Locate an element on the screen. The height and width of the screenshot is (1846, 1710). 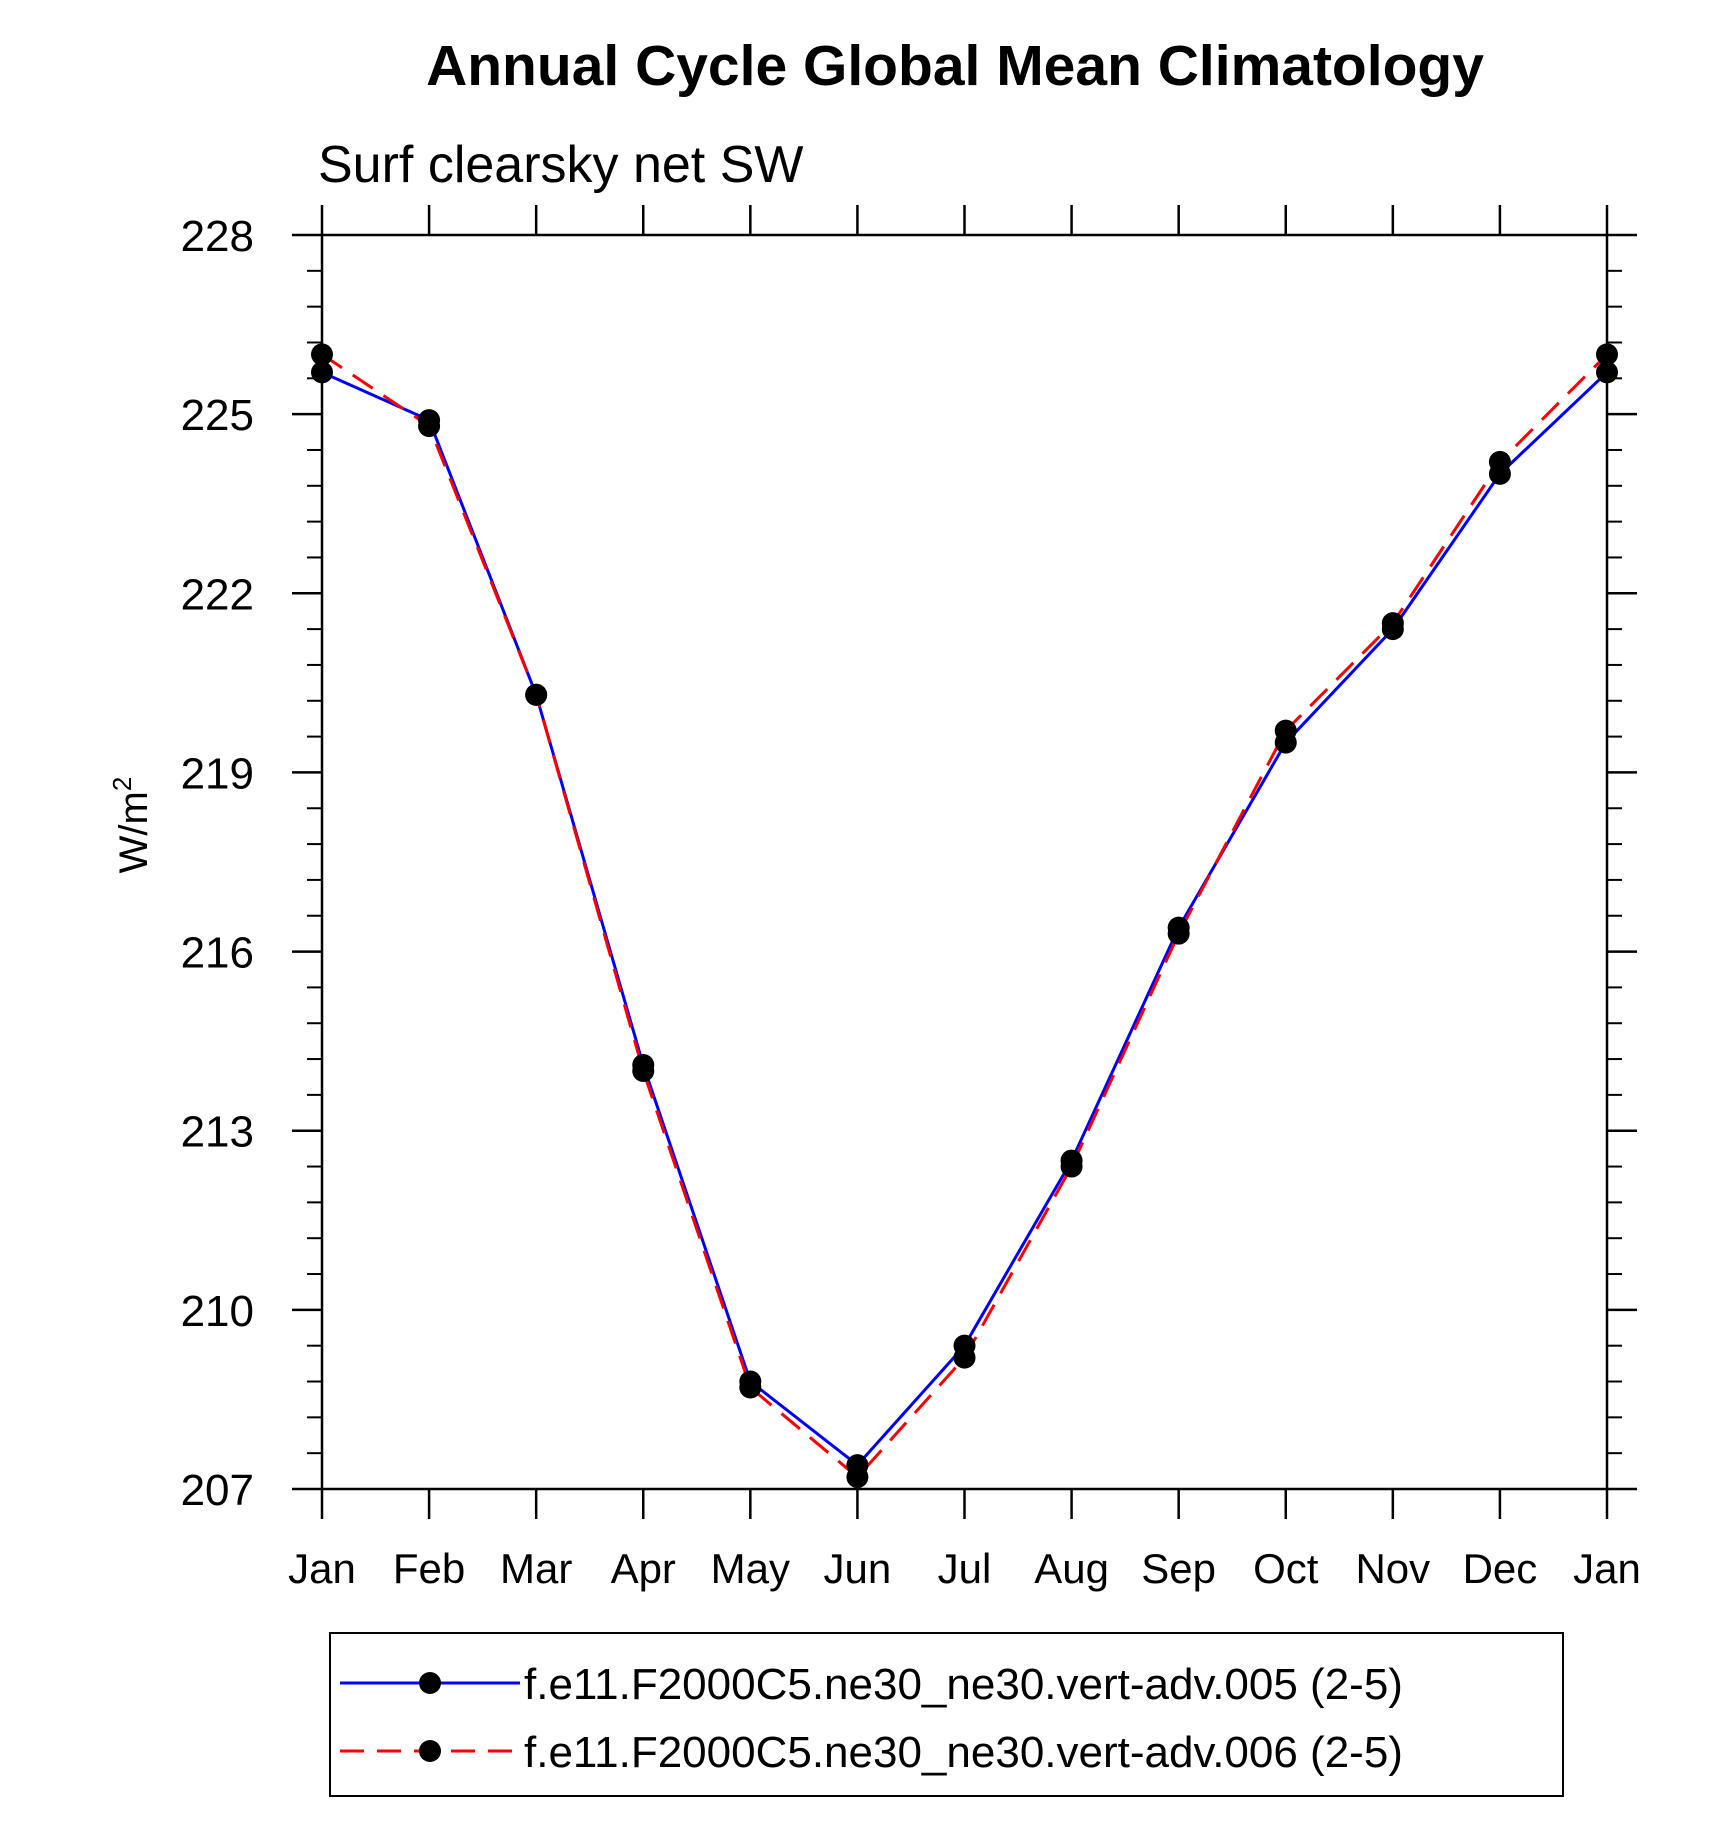
x-tick-label: Sep is located at coordinates (1178, 1568).